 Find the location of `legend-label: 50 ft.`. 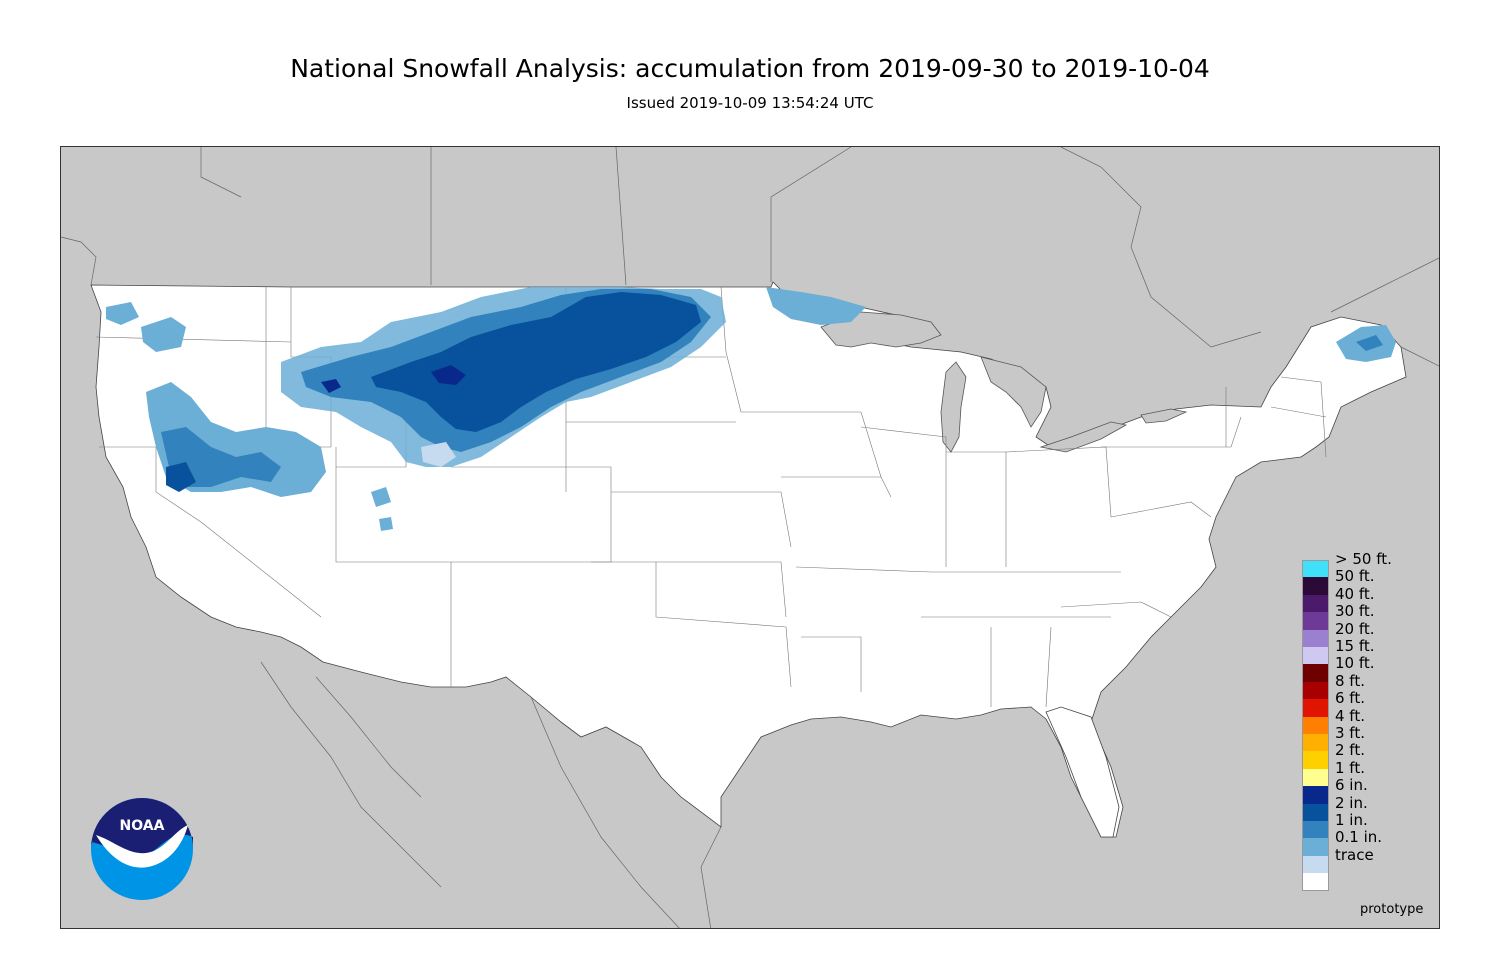

legend-label: 50 ft. is located at coordinates (1355, 576).